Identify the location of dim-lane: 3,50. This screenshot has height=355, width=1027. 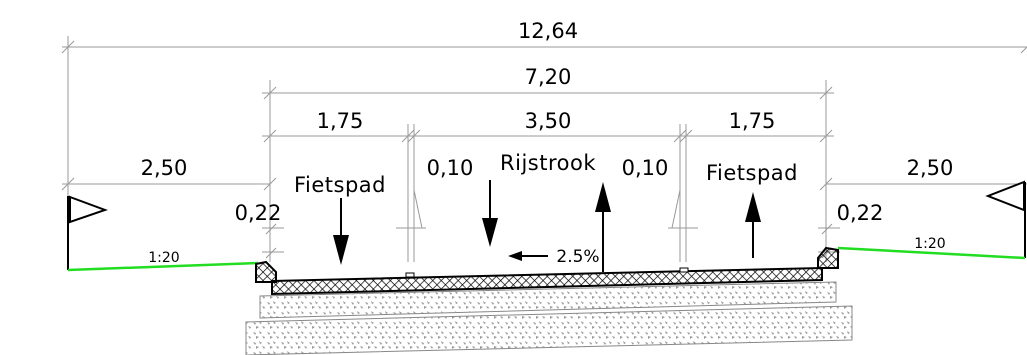
(548, 121).